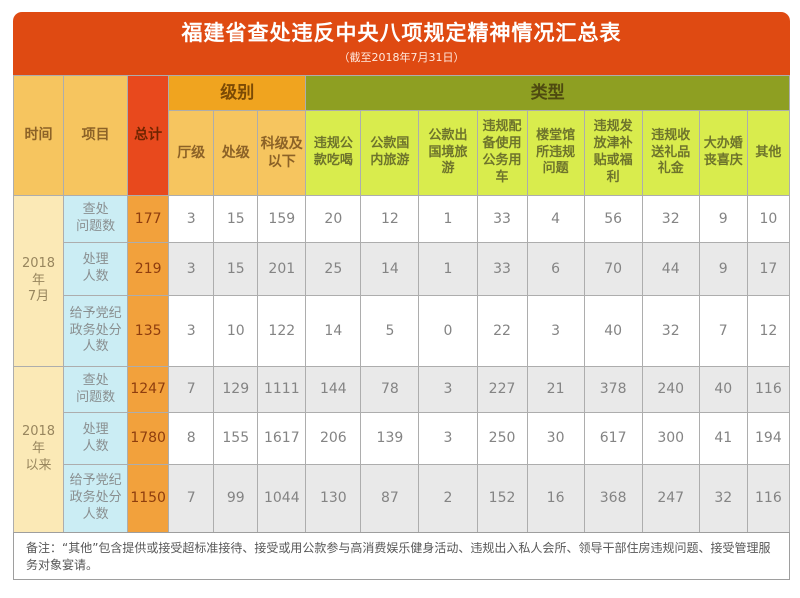  Describe the element at coordinates (96, 135) in the screenshot. I see `item-column-header: 项目` at that location.